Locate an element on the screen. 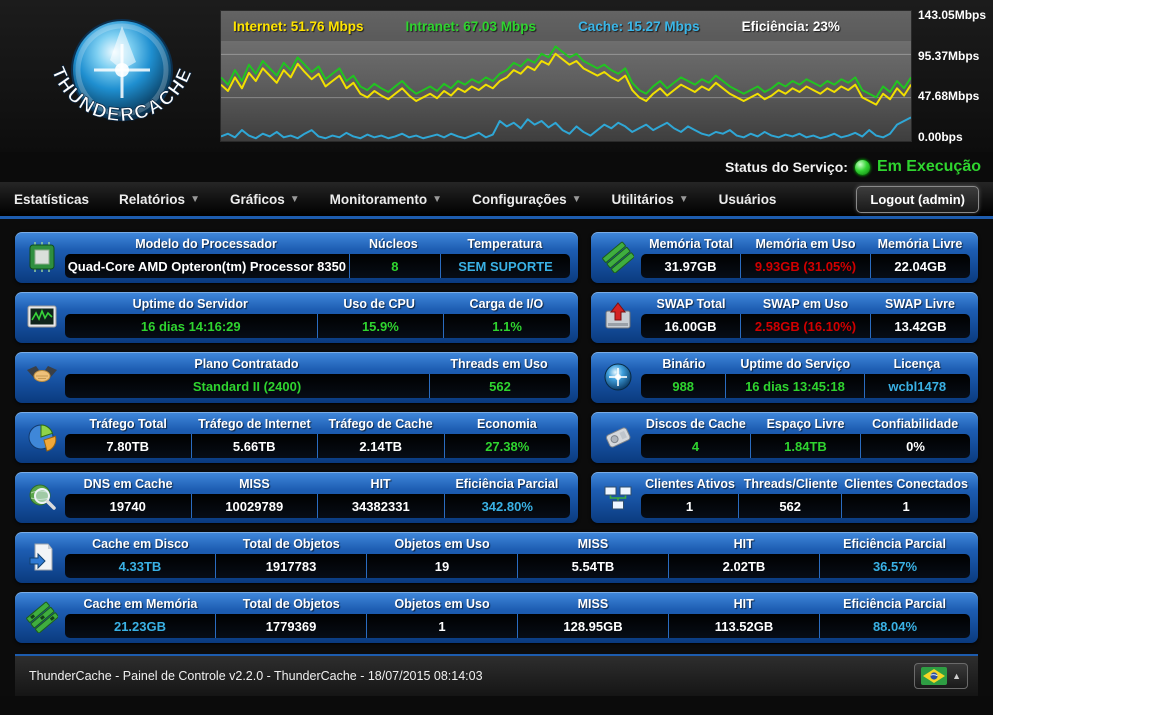  nav-graficos: Gráficos ▼ is located at coordinates (264, 199).